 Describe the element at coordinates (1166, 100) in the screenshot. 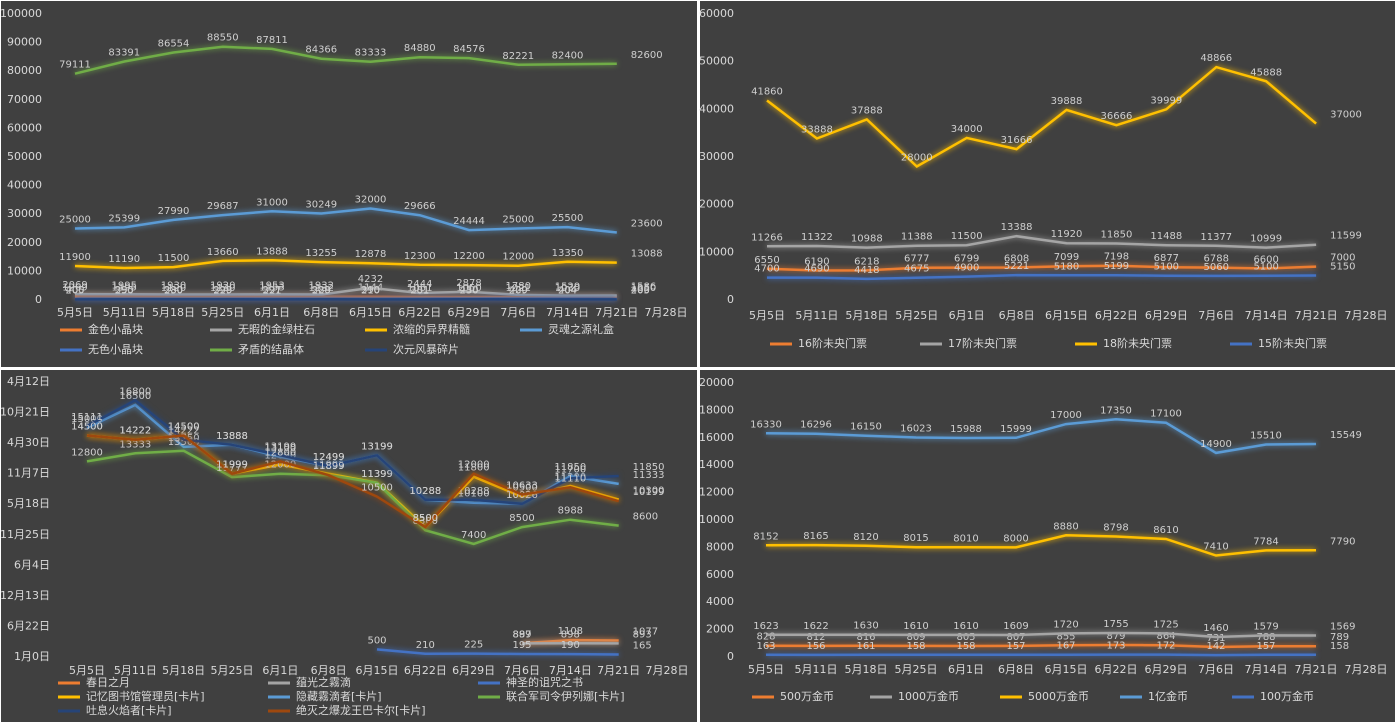

I see `data-label: 39999` at that location.